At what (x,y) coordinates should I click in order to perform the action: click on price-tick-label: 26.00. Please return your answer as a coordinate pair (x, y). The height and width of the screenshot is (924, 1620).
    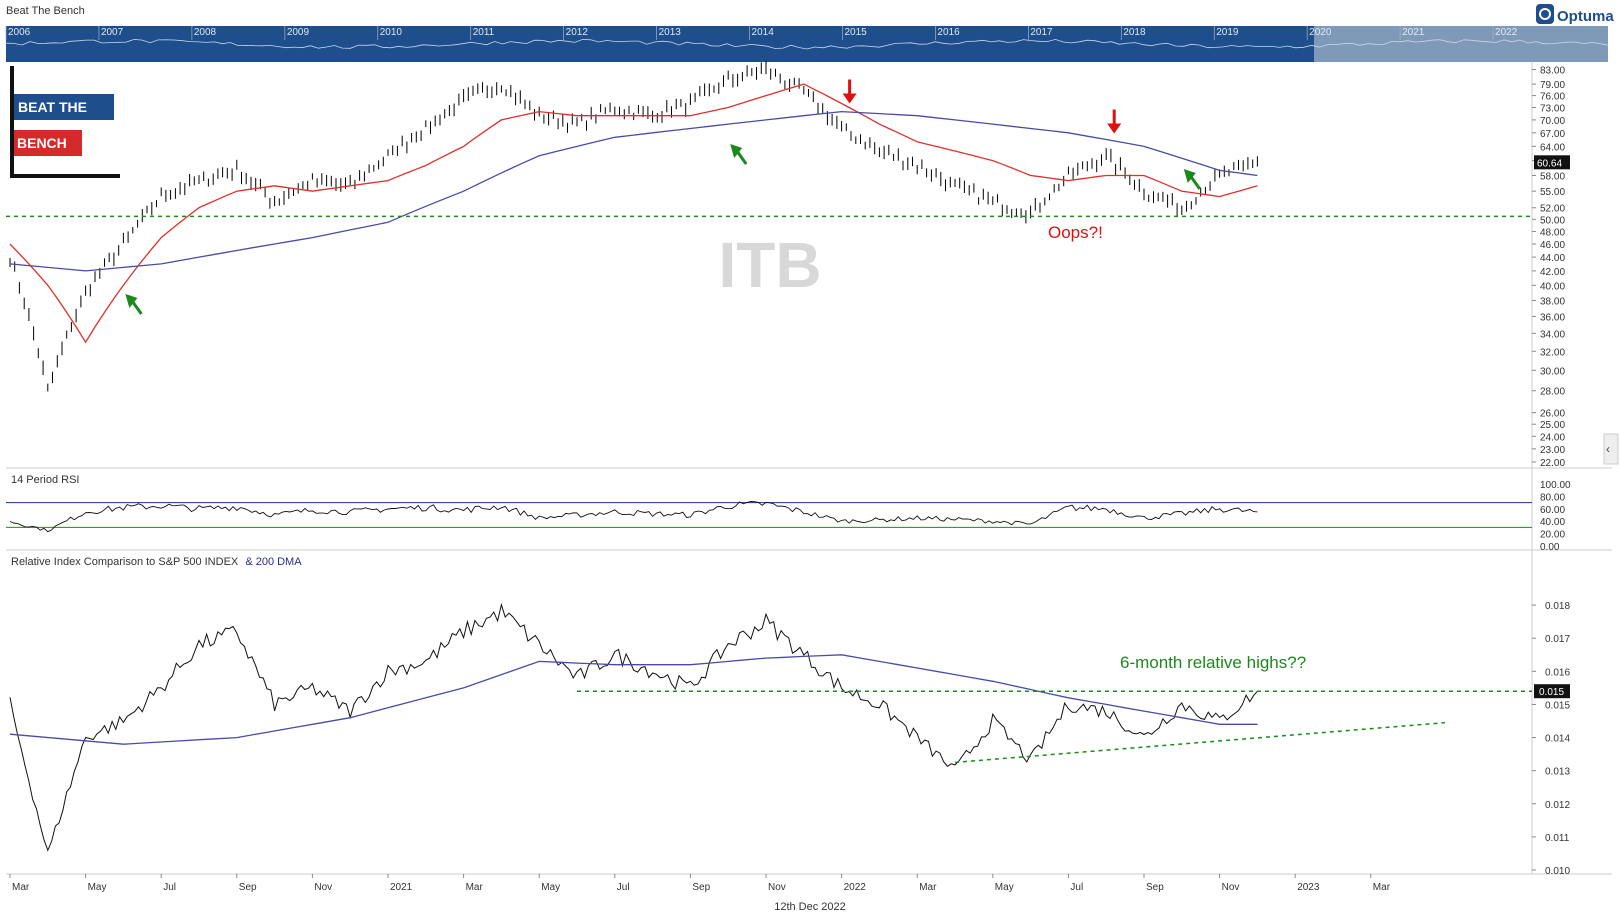
    Looking at the image, I should click on (1552, 414).